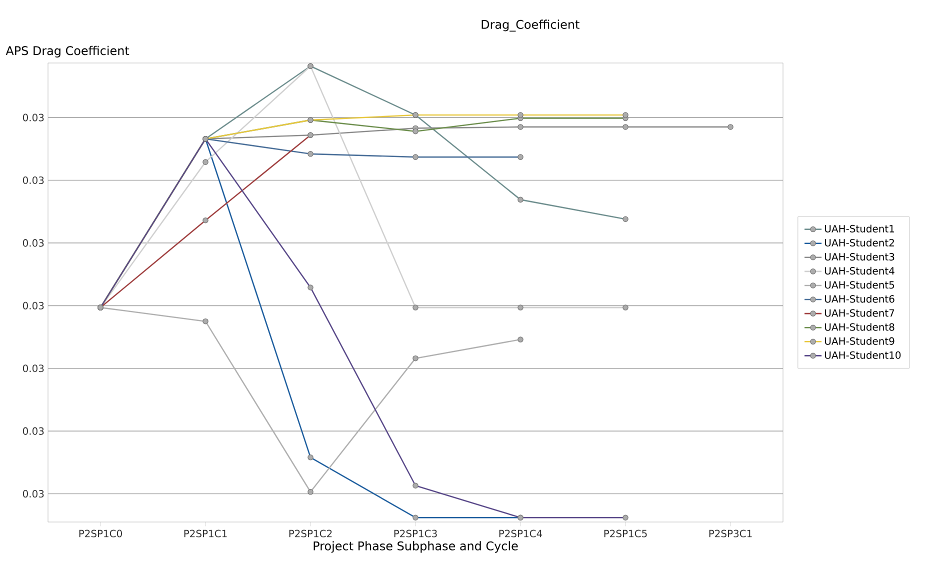 Image resolution: width=943 pixels, height=573 pixels. I want to click on legend-label: UAH-Student9, so click(859, 341).